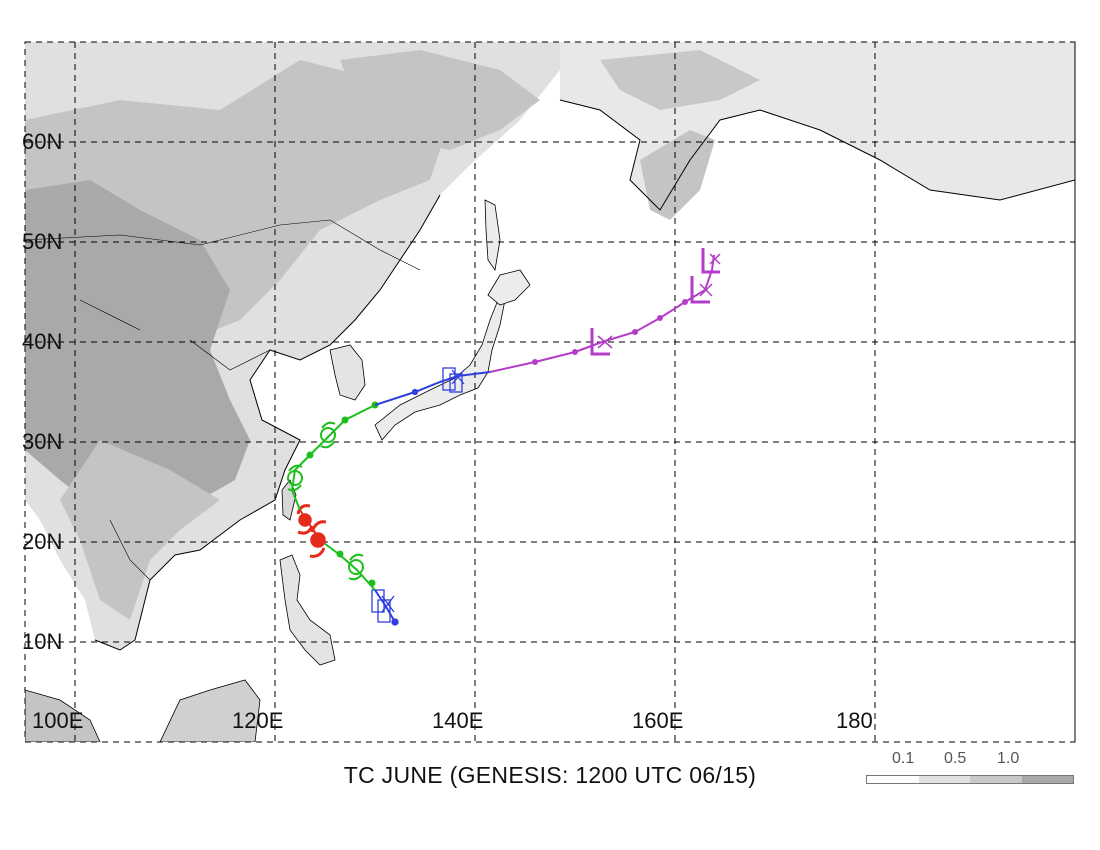 The width and height of the screenshot is (1100, 850). What do you see at coordinates (509, 287) in the screenshot?
I see `land-hokkaido` at bounding box center [509, 287].